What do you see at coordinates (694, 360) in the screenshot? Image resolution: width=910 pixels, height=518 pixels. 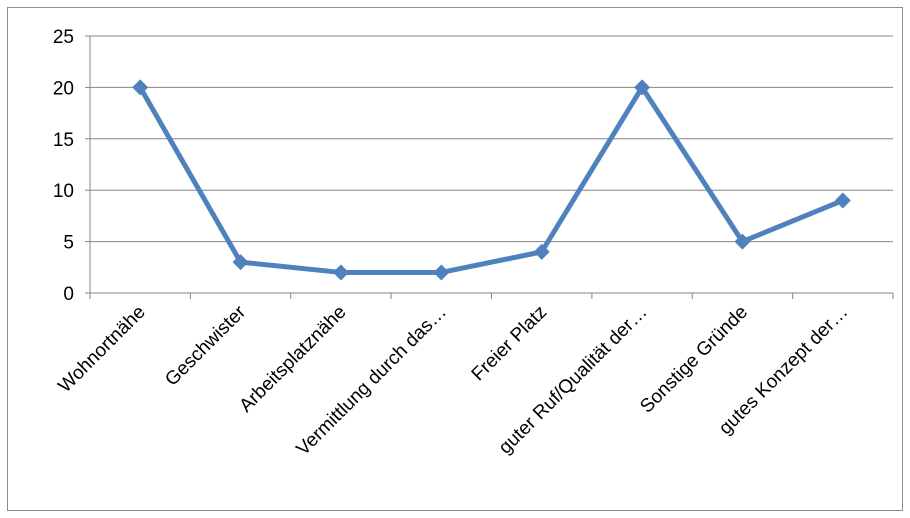 I see `x-tick-label: Sonstige Gründe` at bounding box center [694, 360].